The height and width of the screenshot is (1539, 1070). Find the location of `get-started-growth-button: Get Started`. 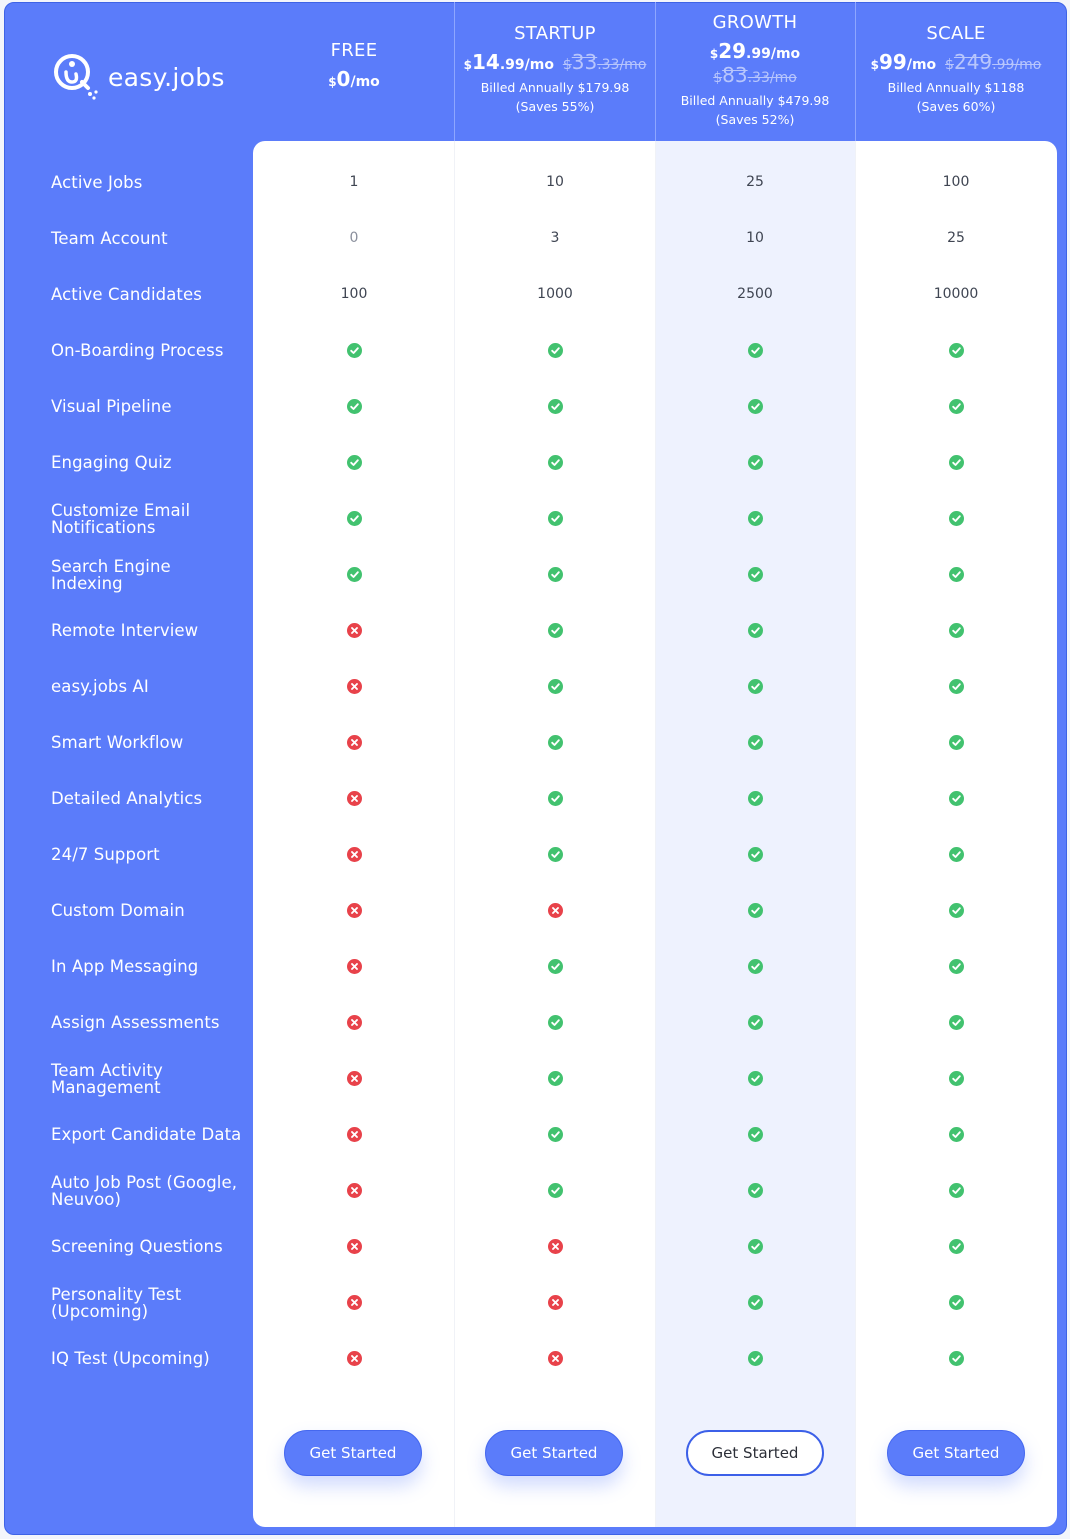

get-started-growth-button: Get Started is located at coordinates (755, 1453).